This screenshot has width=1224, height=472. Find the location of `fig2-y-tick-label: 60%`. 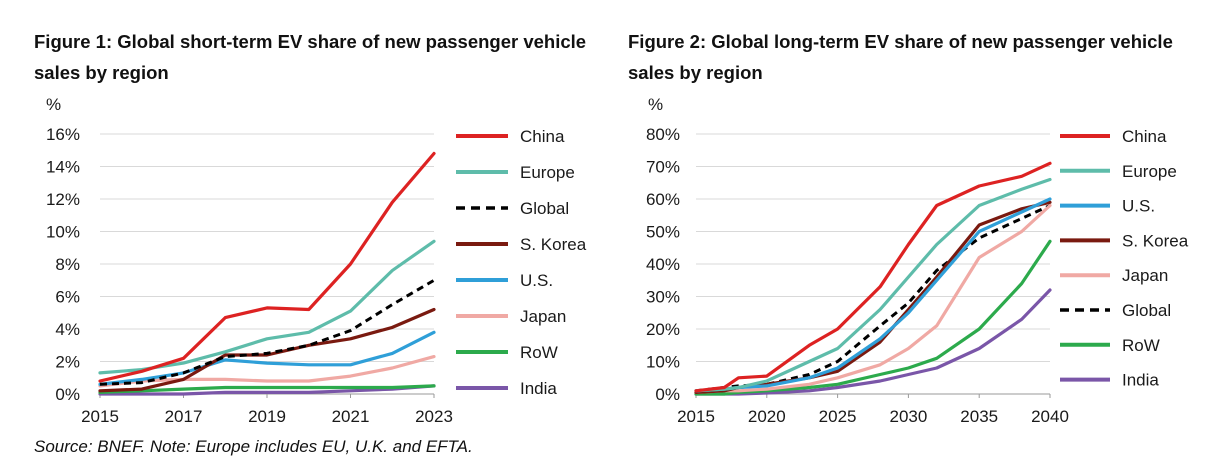

fig2-y-tick-label: 60% is located at coordinates (663, 199).